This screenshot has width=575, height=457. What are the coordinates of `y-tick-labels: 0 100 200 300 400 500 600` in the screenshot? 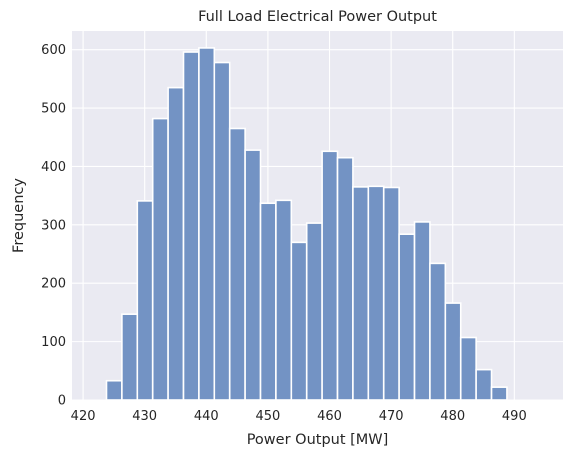 It's located at (53, 225).